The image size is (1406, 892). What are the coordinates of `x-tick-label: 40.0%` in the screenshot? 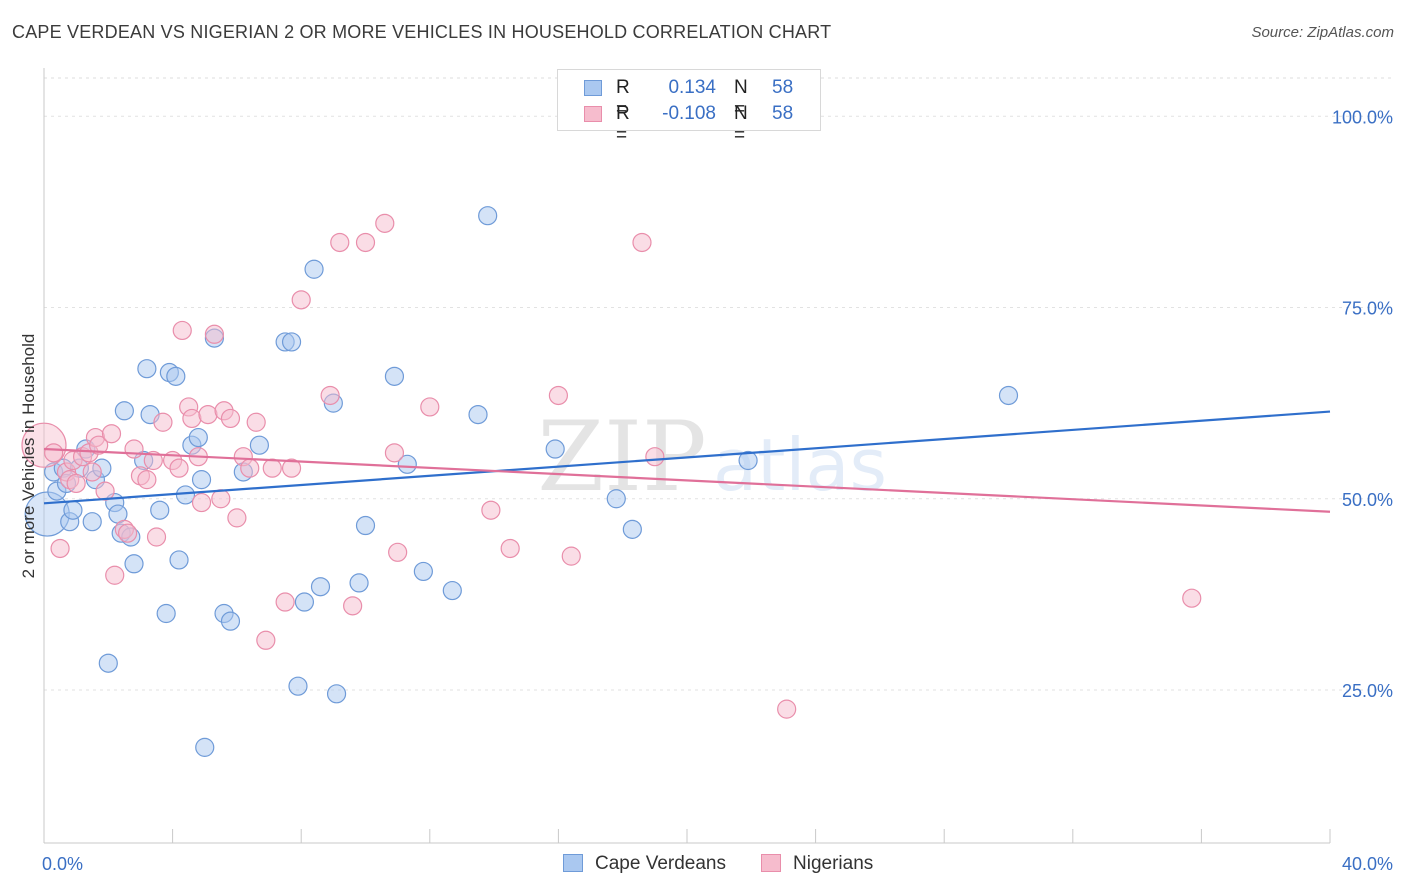 It's located at (1367, 864).